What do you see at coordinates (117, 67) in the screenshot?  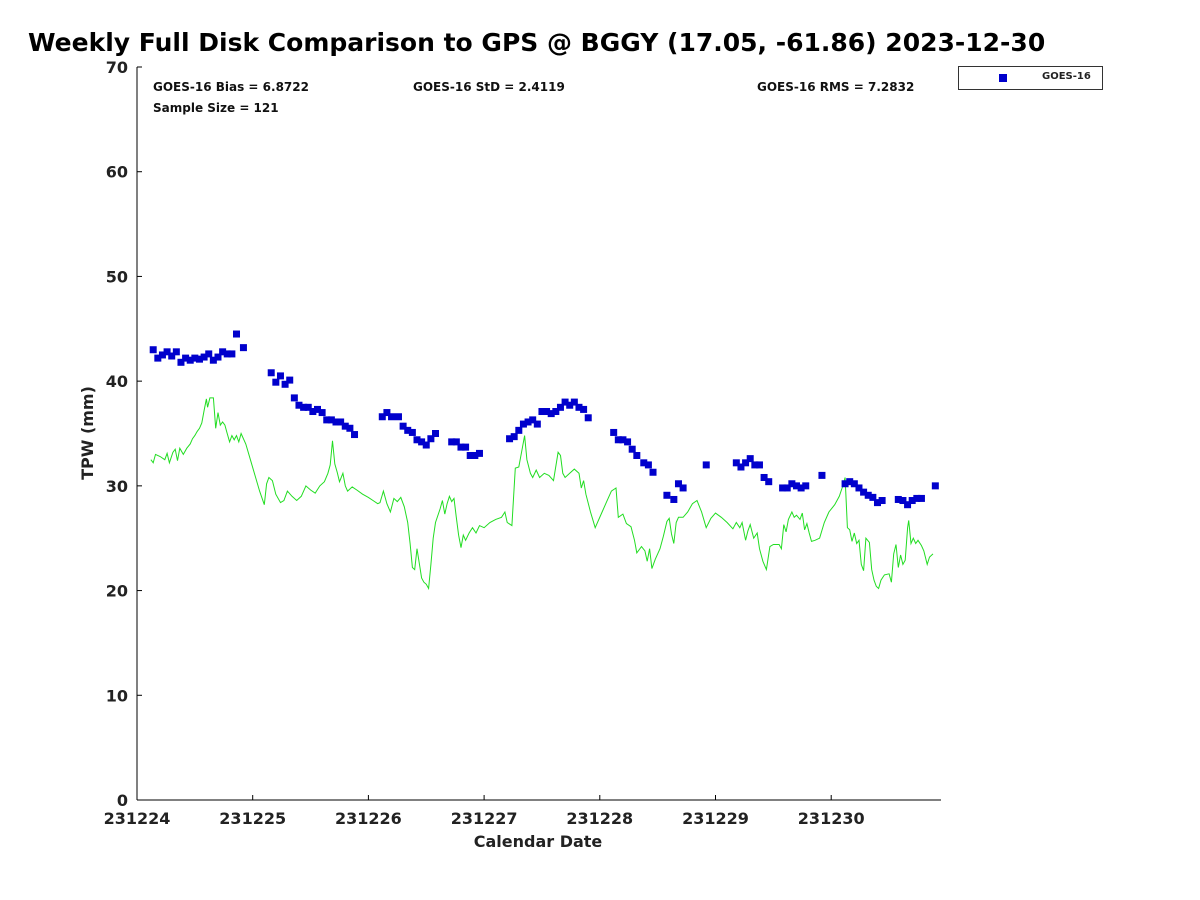 I see `y-tick-label: 70` at bounding box center [117, 67].